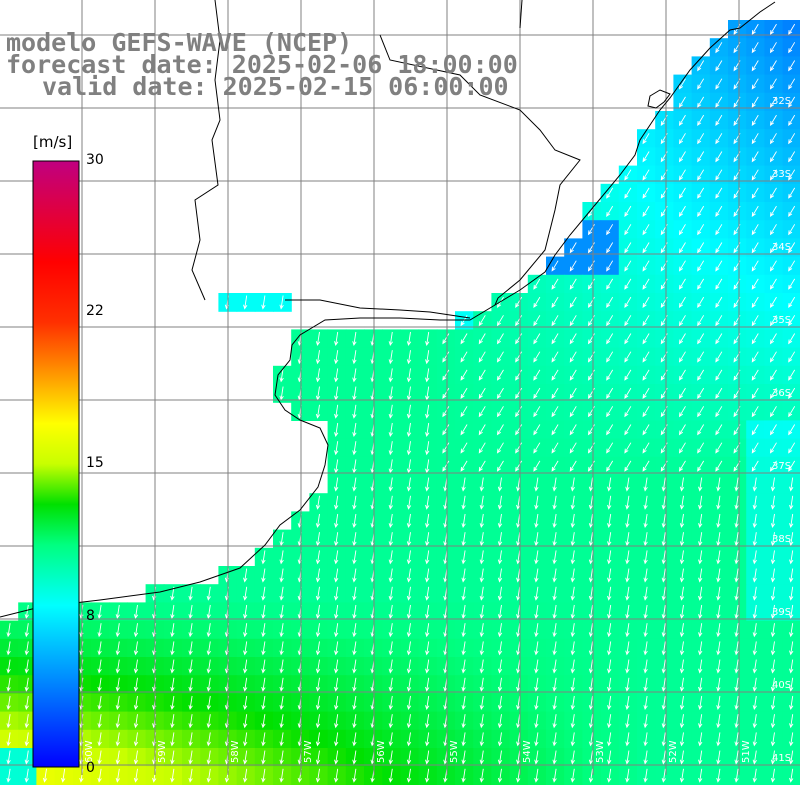 This screenshot has height=800, width=800. Describe the element at coordinates (275, 86) in the screenshot. I see `valid-date: valid date: 2025-02-15 06:00:00` at that location.